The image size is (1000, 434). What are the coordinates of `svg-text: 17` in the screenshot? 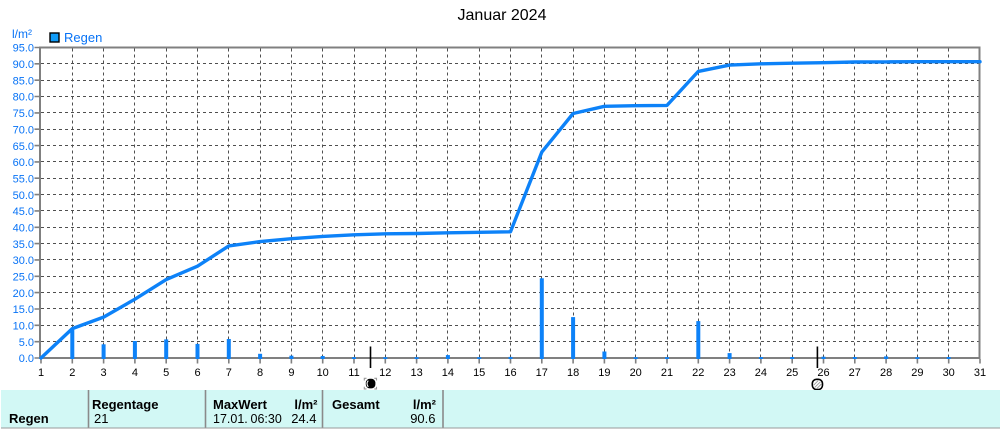 It's located at (542, 373).